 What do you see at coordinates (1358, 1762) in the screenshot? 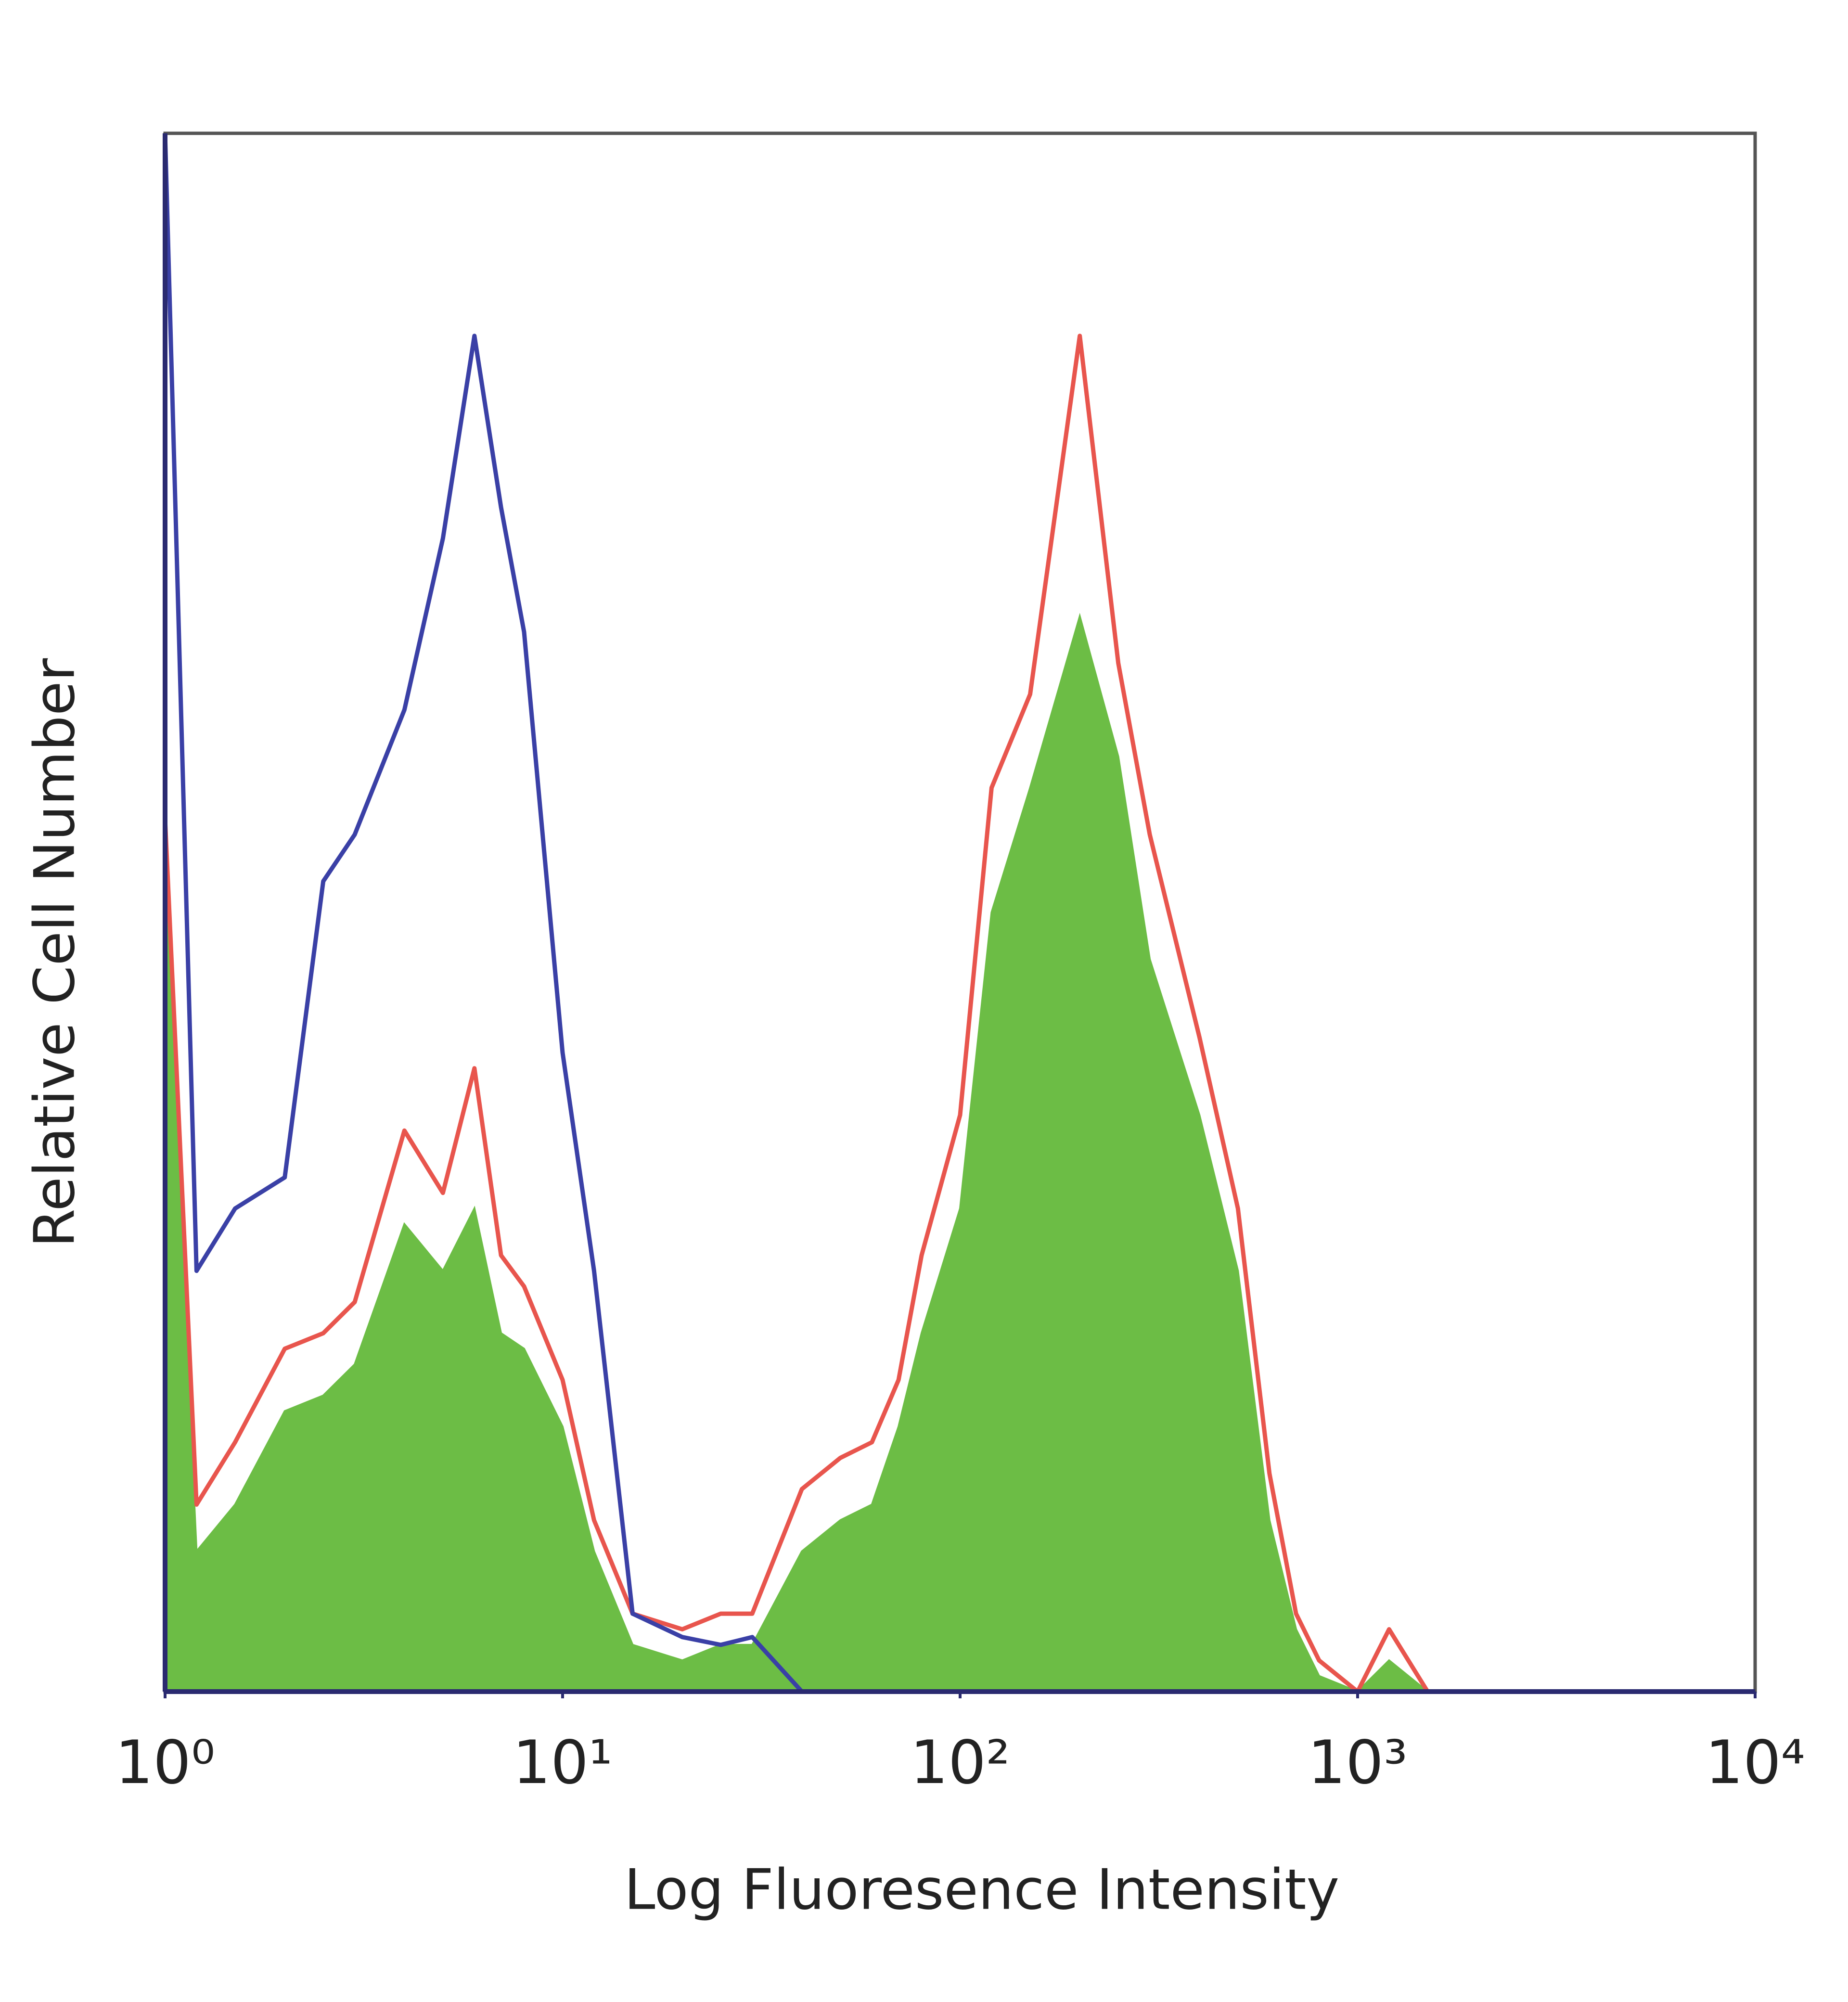
I see `x-tick-label: 10³` at bounding box center [1358, 1762].